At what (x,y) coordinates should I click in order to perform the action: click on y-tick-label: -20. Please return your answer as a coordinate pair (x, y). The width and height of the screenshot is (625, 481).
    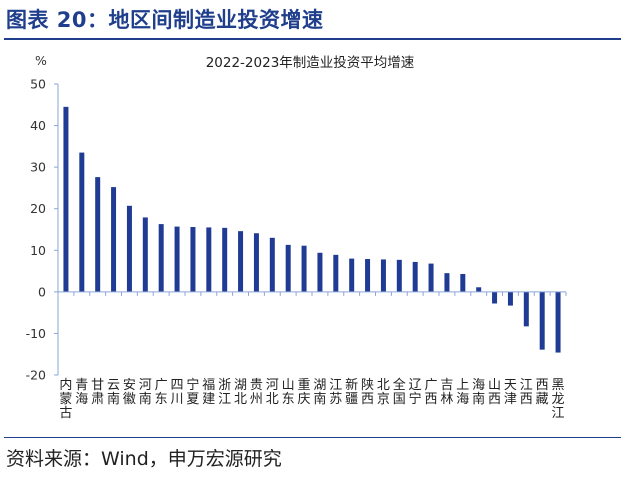
    Looking at the image, I should click on (36, 375).